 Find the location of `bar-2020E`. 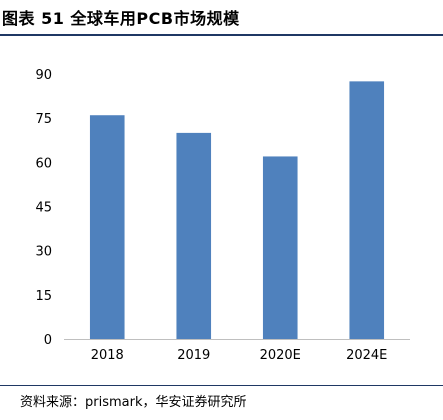

bar-2020E is located at coordinates (280, 247).